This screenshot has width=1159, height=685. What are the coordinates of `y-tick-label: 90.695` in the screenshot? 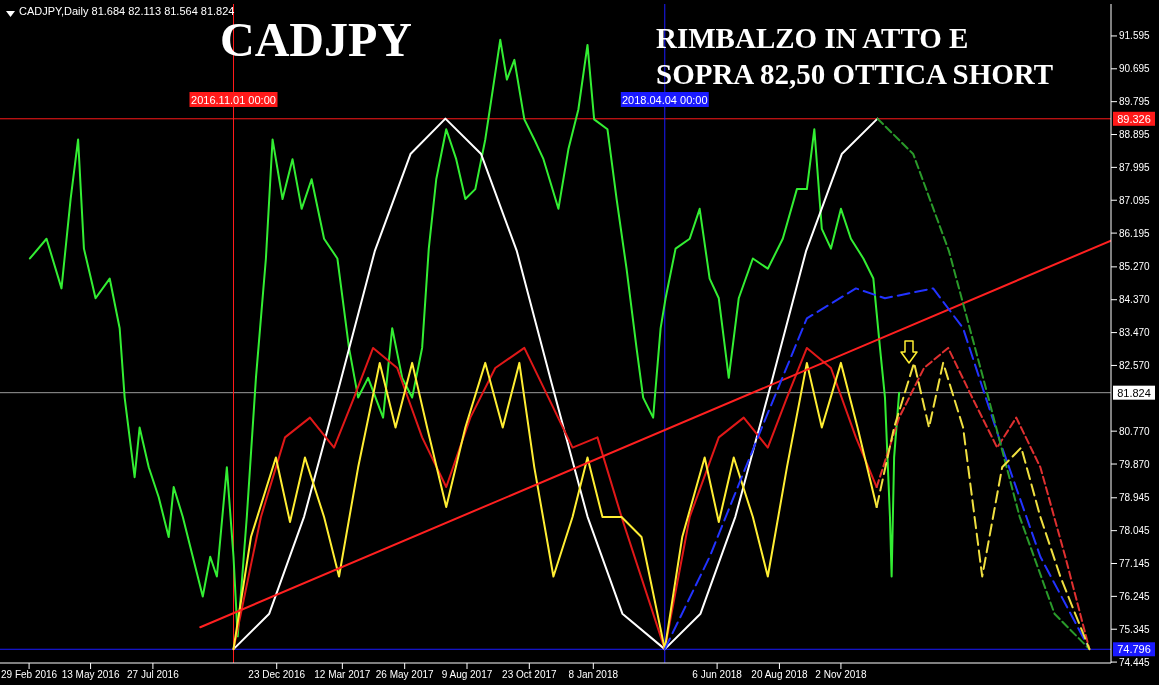 It's located at (1135, 69).